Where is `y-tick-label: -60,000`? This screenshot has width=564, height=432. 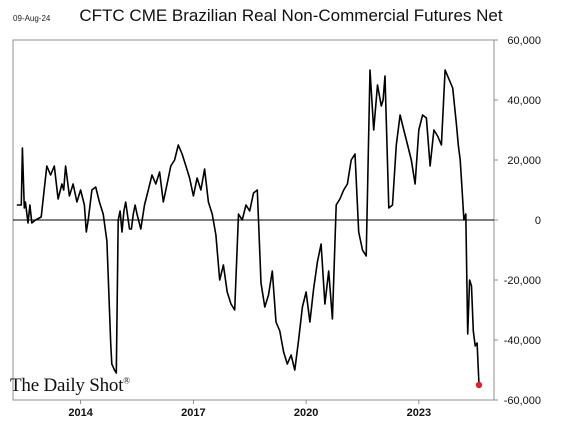
y-tick-label: -60,000 is located at coordinates (522, 401).